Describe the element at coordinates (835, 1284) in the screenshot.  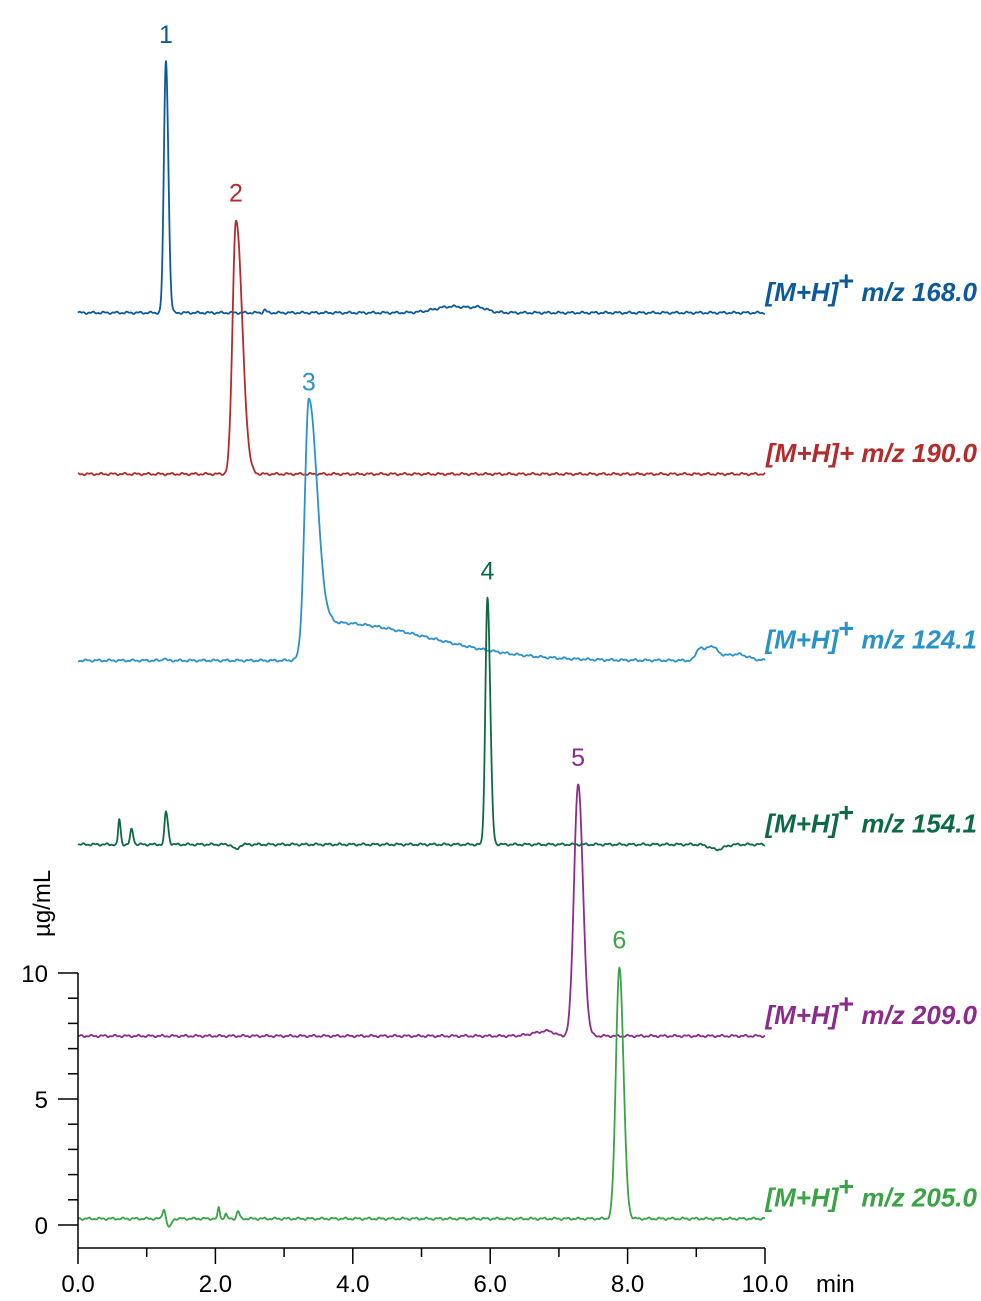
I see `x-axis-title: min` at that location.